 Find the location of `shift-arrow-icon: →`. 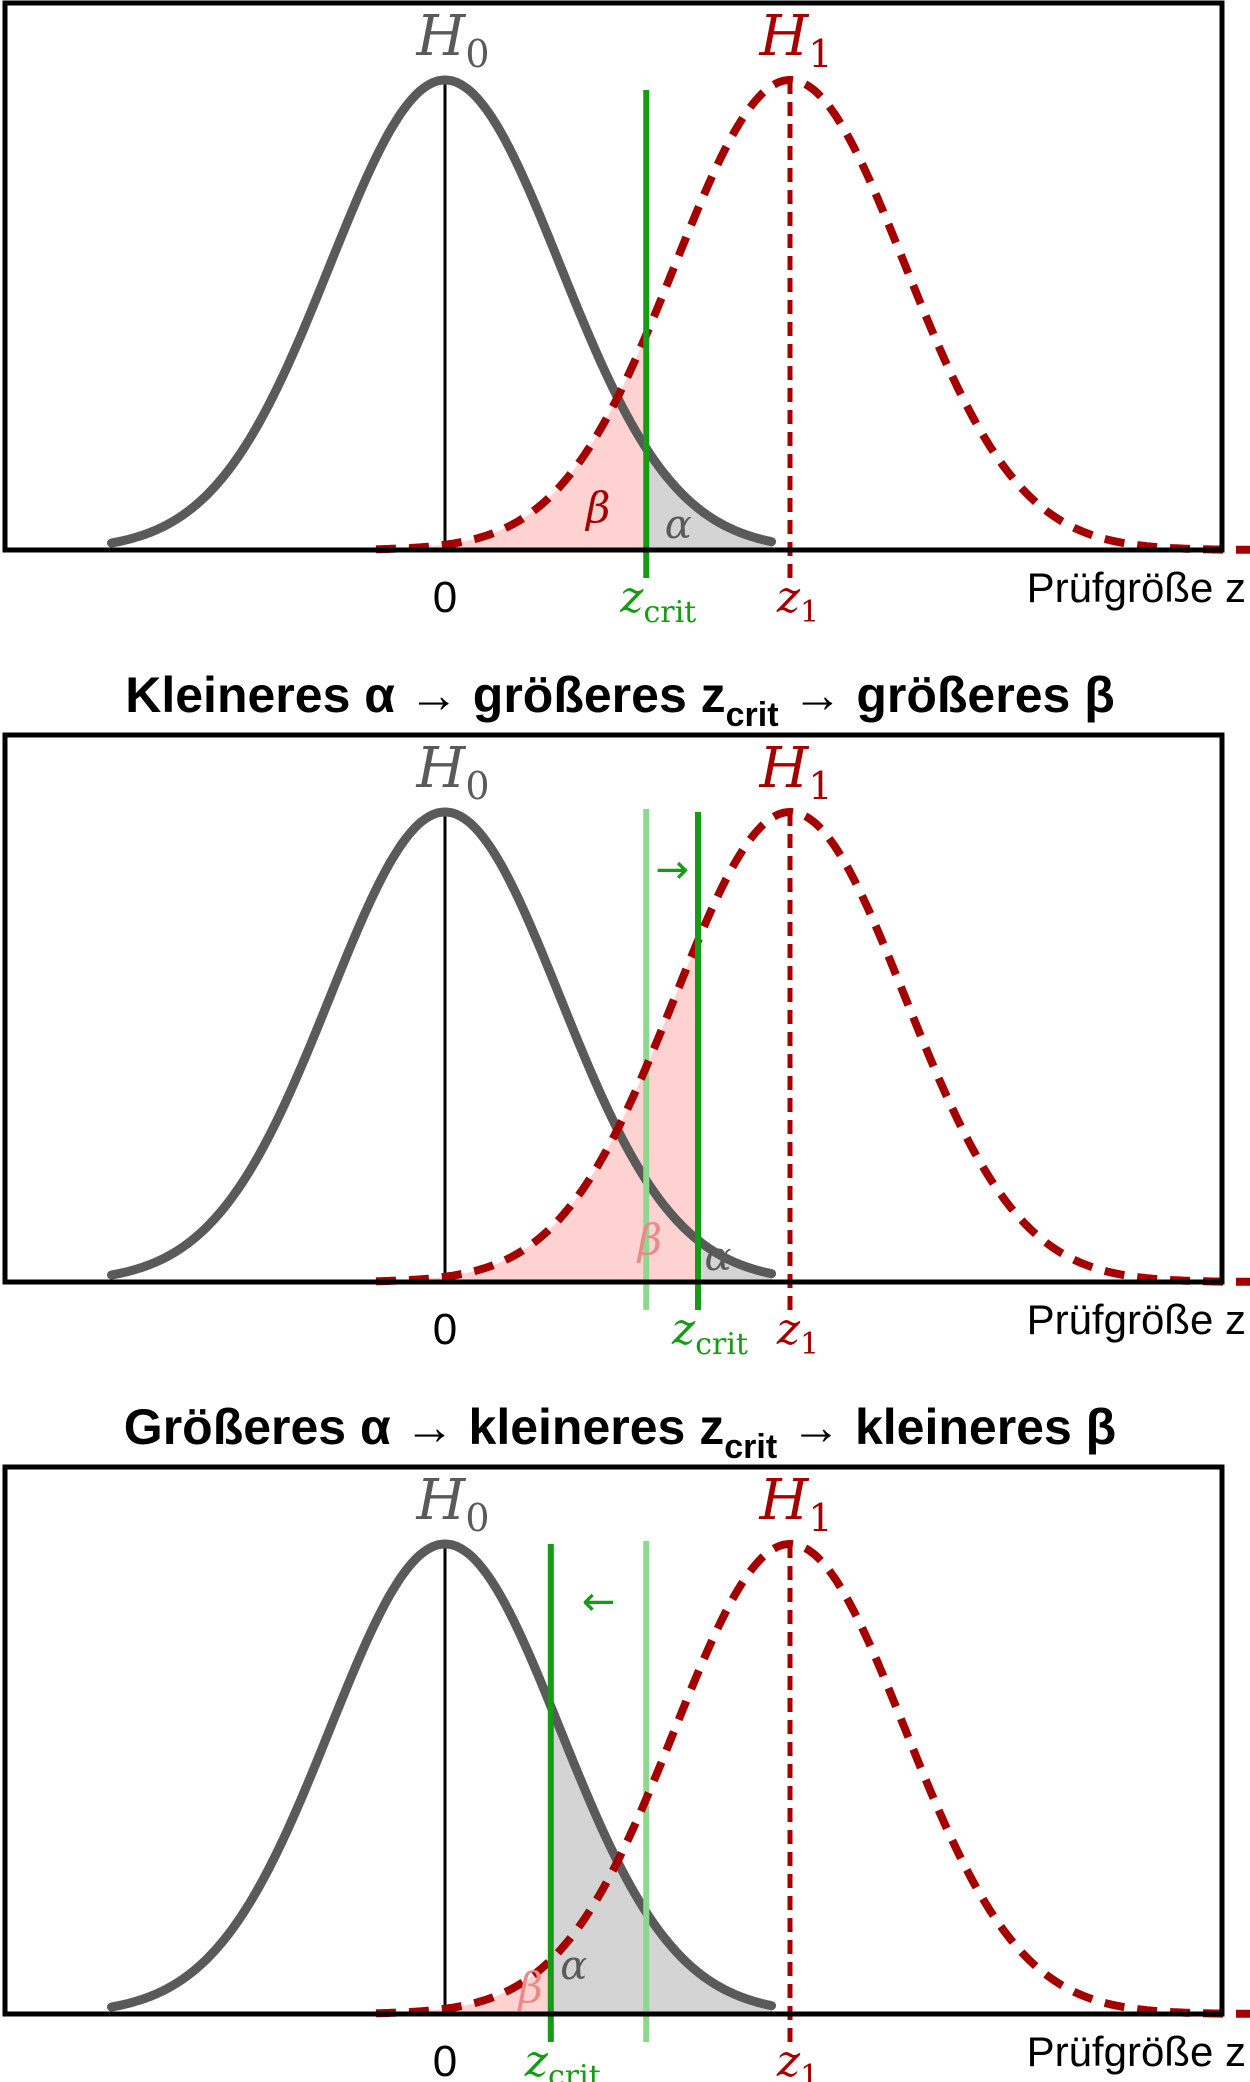

shift-arrow-icon: → is located at coordinates (672, 870).